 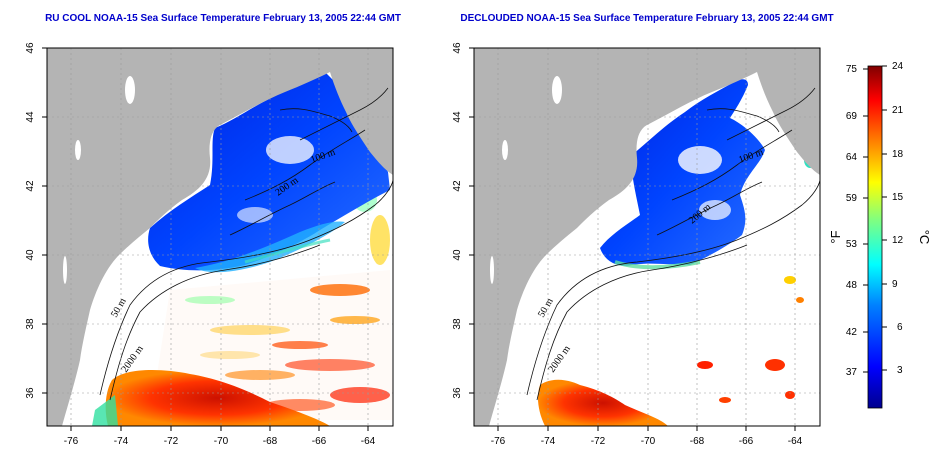 What do you see at coordinates (898, 240) in the screenshot?
I see `celsius-tick-label: 12` at bounding box center [898, 240].